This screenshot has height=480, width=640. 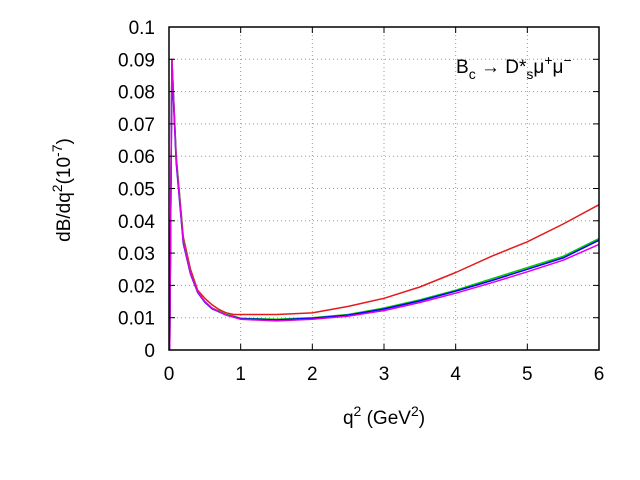 I want to click on annotation-mu-plus: μ, so click(x=538, y=67).